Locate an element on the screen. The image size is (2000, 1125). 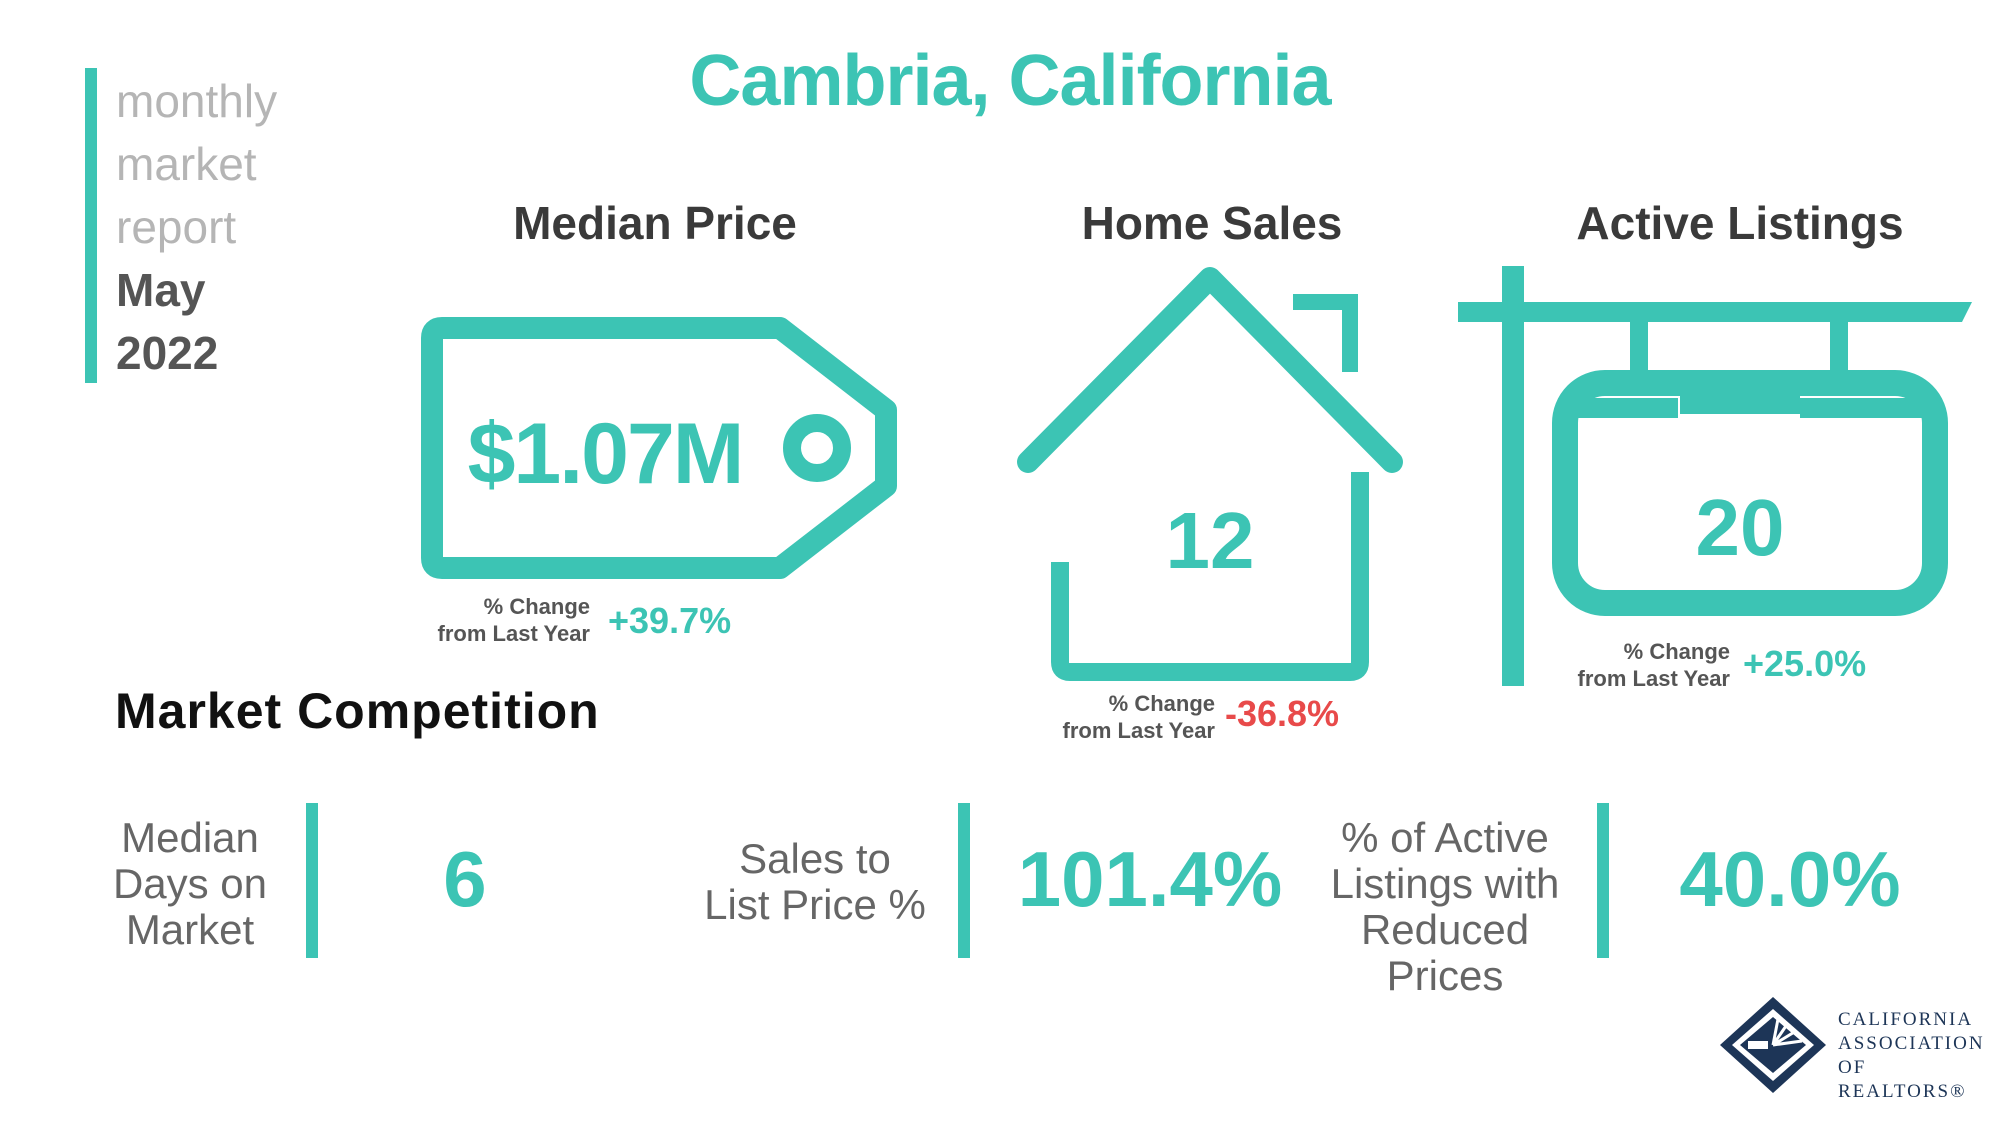
sales-to-list-label: Sales to List Price % is located at coordinates (815, 882).